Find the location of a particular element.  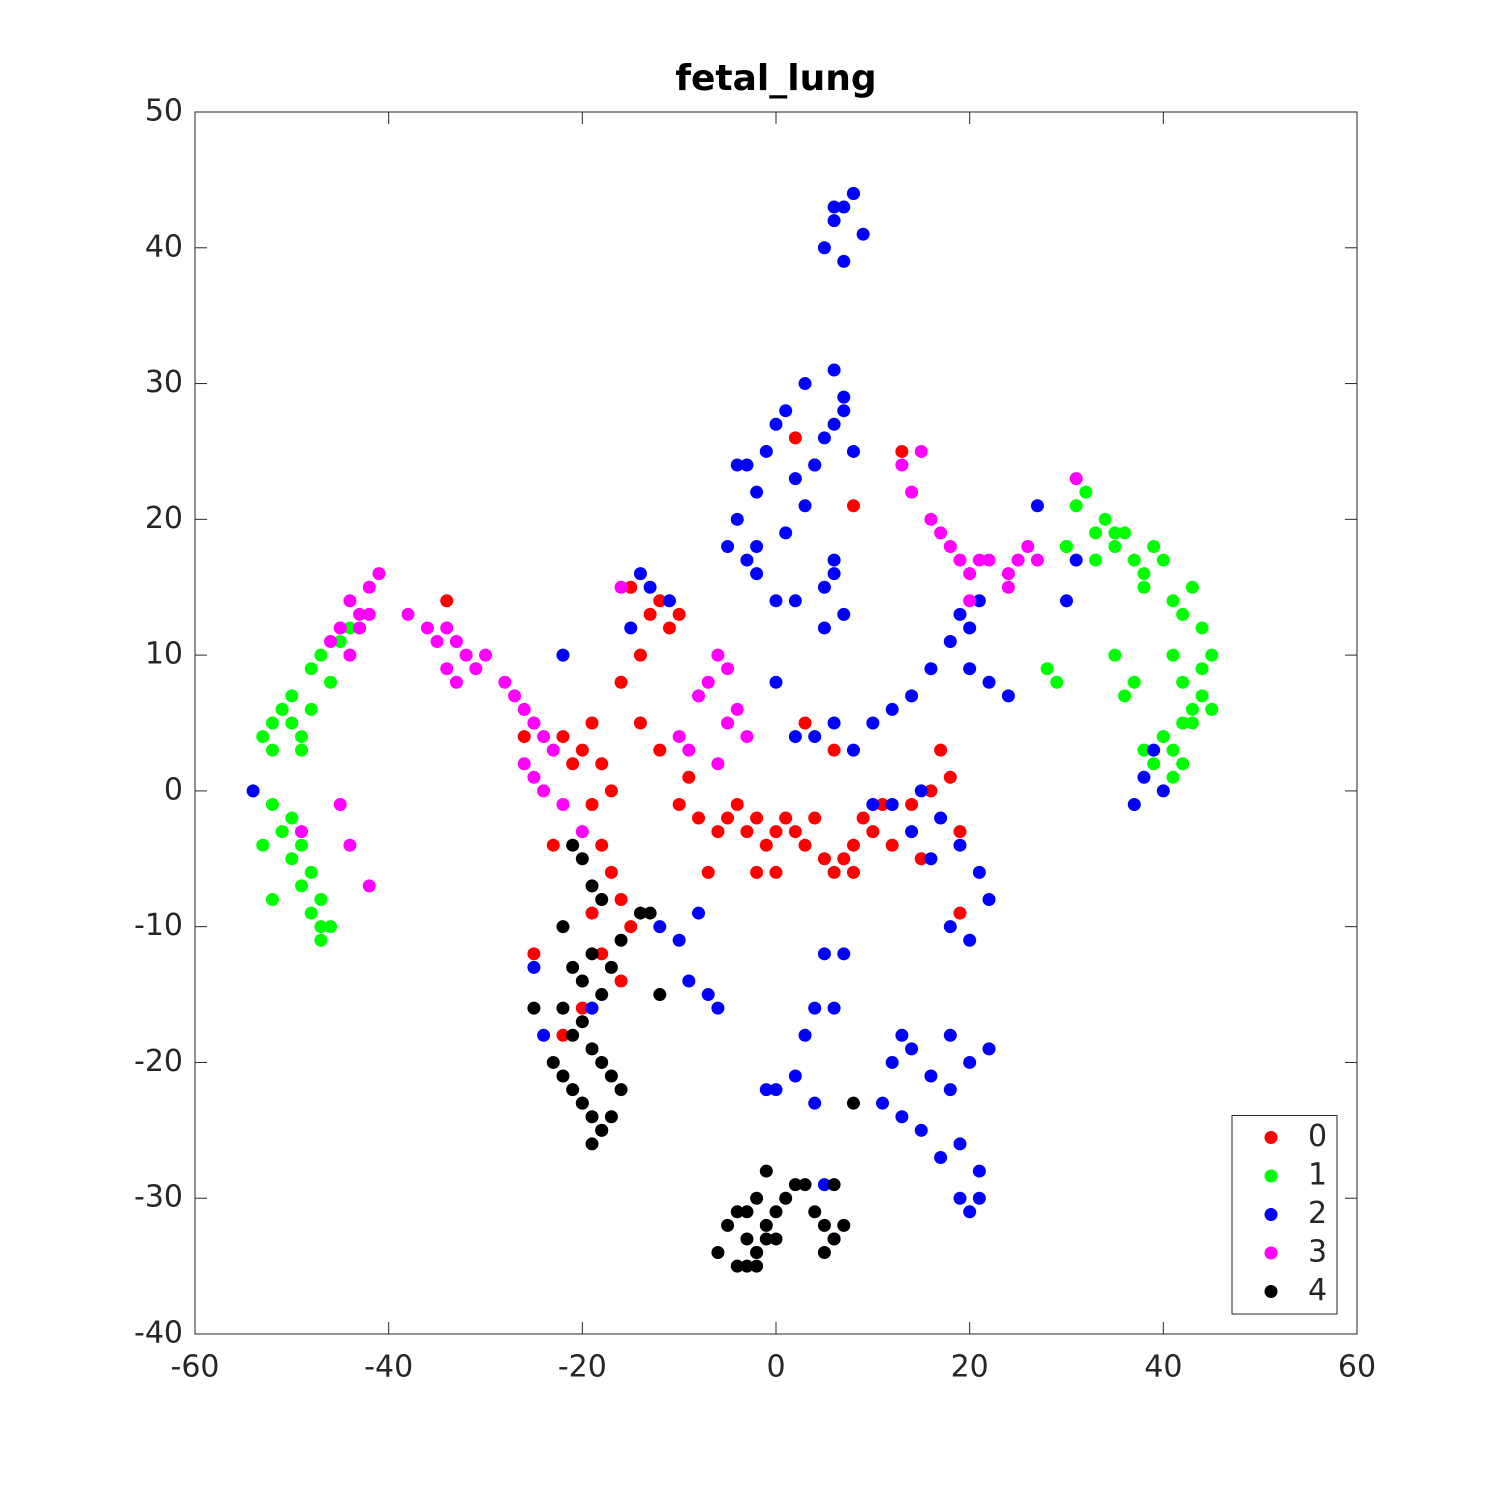

x-tick-label: 60 is located at coordinates (1357, 1367).